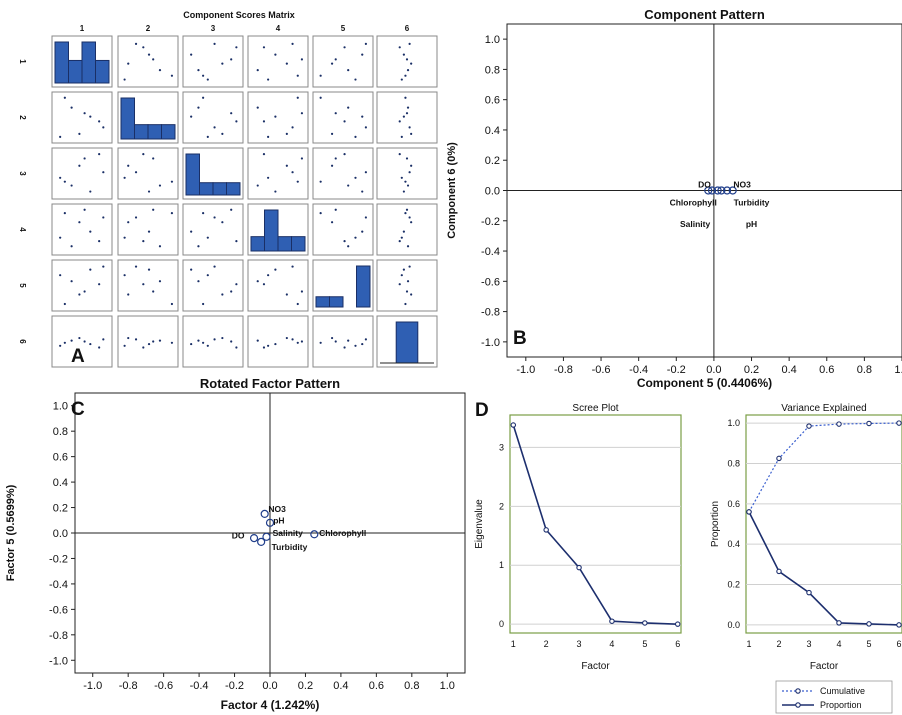  I want to click on matrix-row-label: 4, so click(22, 229).